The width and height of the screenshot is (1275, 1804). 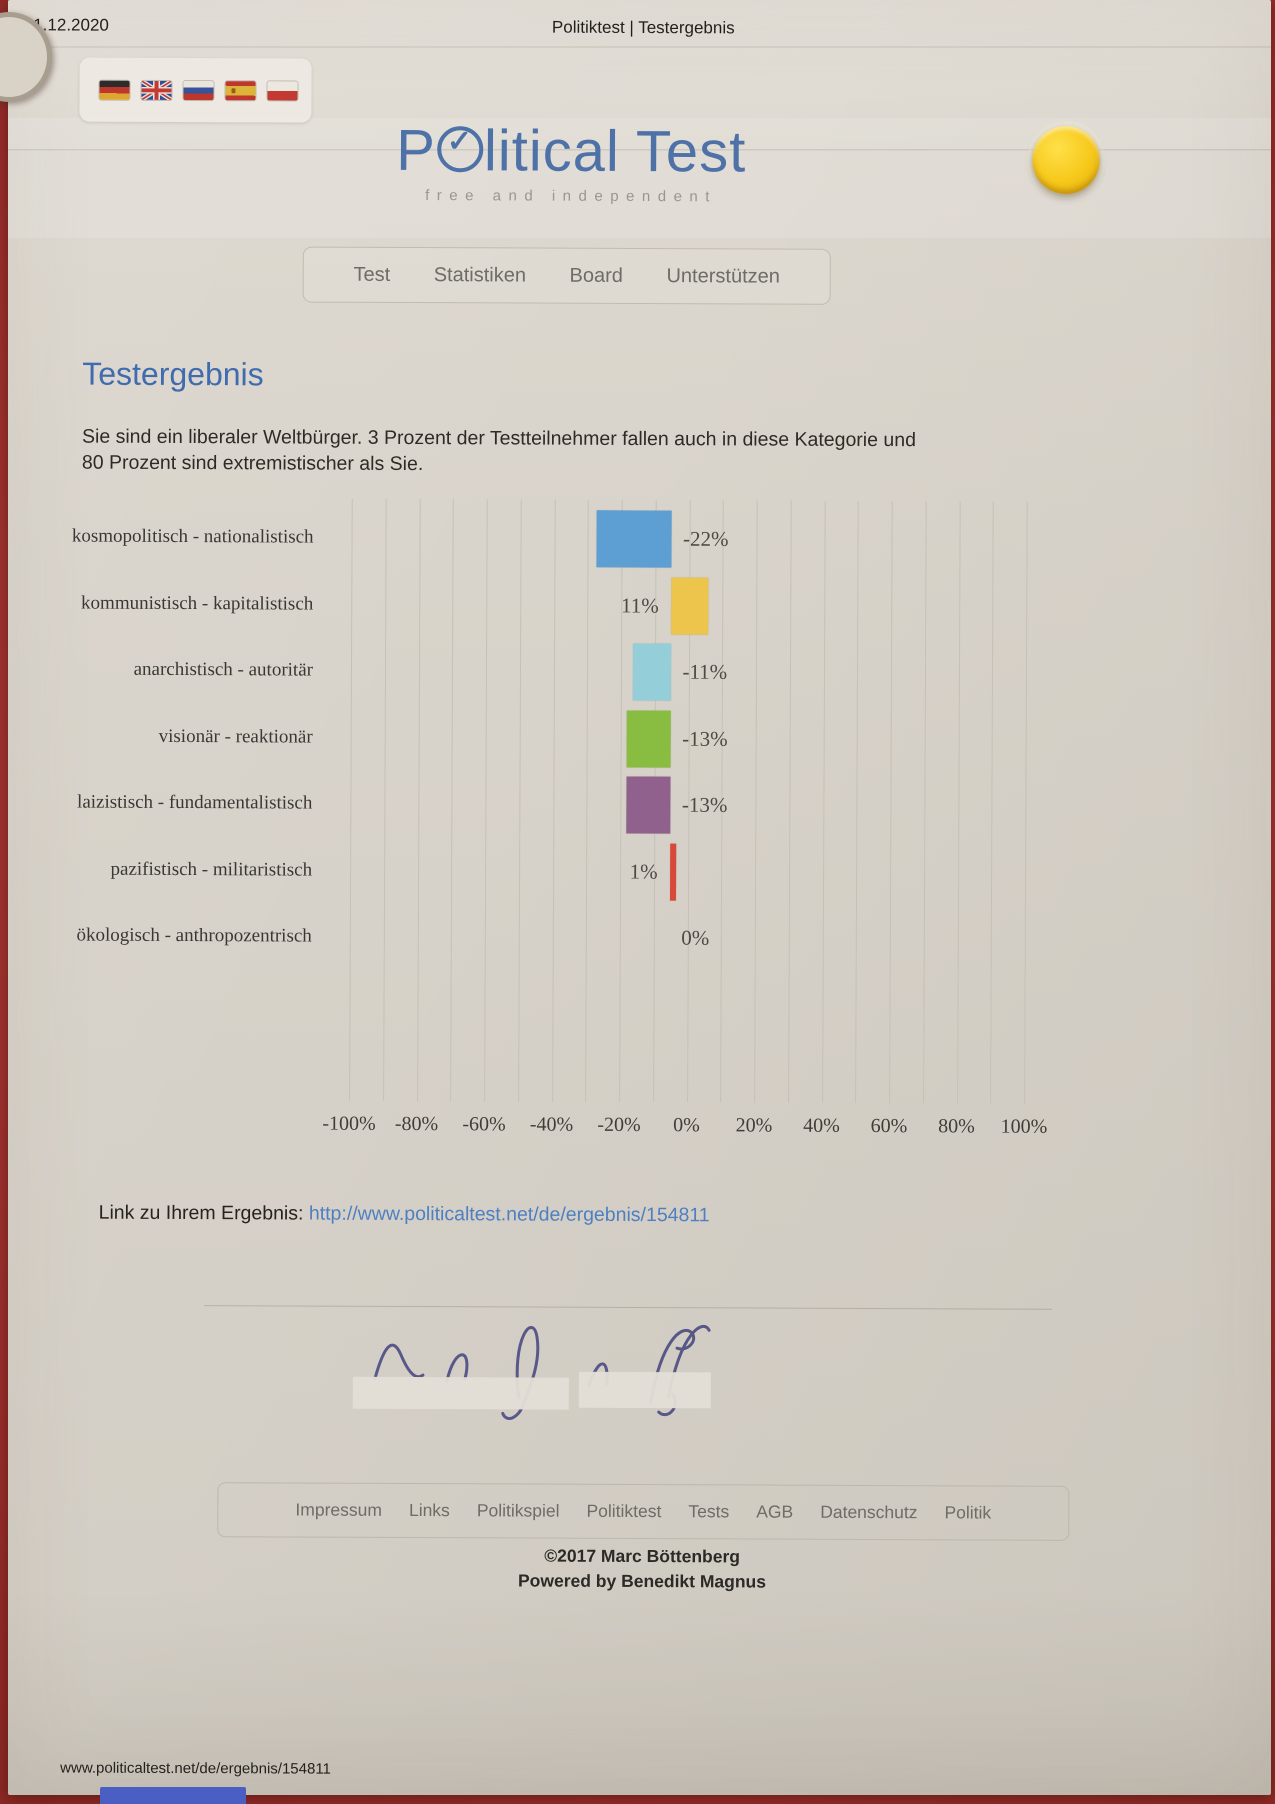 What do you see at coordinates (669, 938) in the screenshot?
I see `chart-plot-cell: 0%` at bounding box center [669, 938].